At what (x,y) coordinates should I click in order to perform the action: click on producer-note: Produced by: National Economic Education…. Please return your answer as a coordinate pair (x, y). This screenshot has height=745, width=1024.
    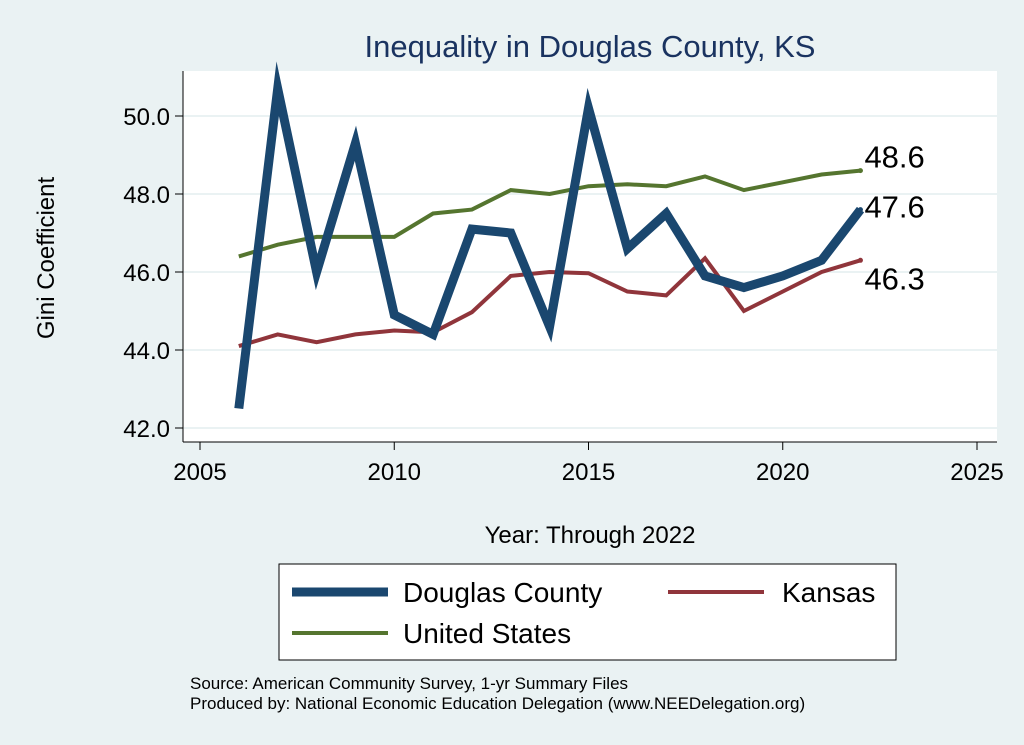
    Looking at the image, I should click on (497, 703).